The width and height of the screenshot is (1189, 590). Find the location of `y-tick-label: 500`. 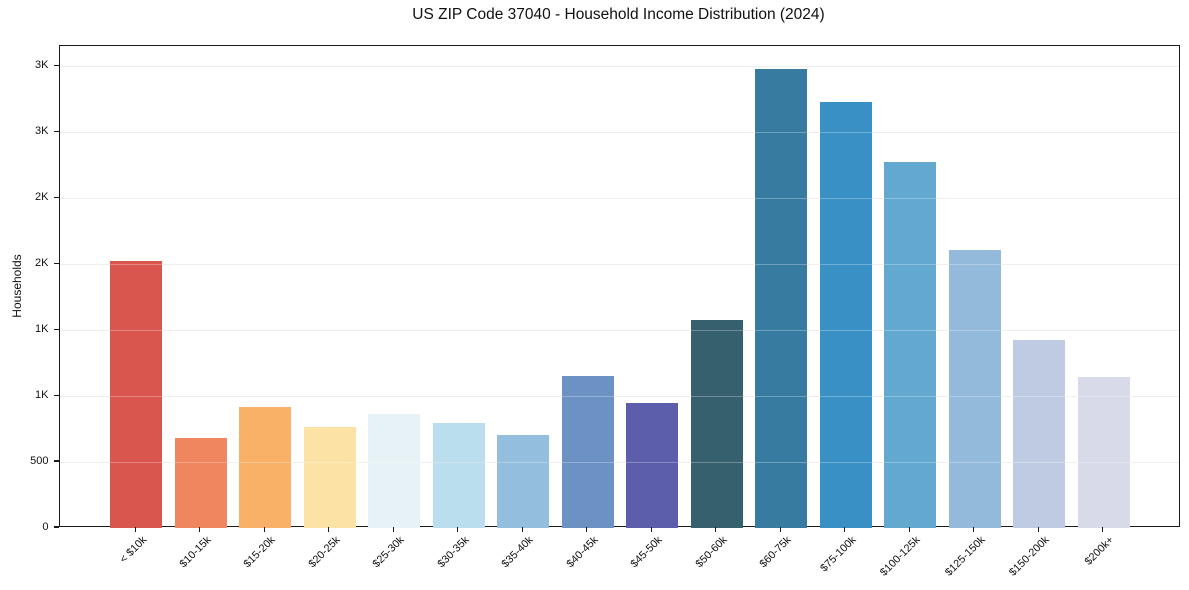

y-tick-label: 500 is located at coordinates (39, 460).